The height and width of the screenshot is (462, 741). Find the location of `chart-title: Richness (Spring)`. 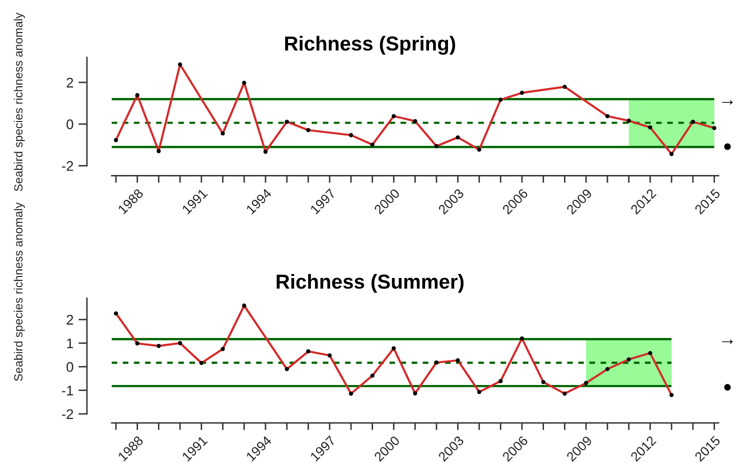

chart-title: Richness (Spring) is located at coordinates (370, 45).